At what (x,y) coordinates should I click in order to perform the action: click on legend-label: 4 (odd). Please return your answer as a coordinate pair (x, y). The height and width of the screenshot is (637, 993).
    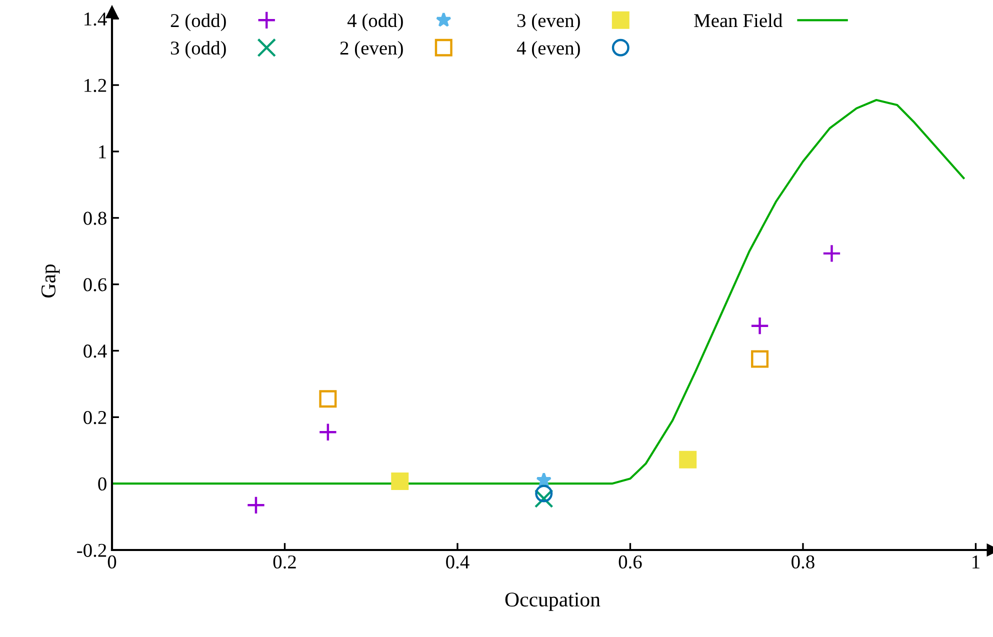
    Looking at the image, I should click on (375, 22).